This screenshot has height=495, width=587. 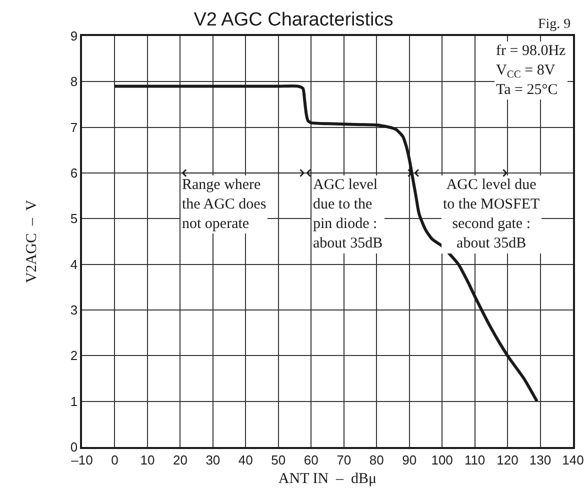 I want to click on y-axis-title: V2AGC – V, so click(x=32, y=242).